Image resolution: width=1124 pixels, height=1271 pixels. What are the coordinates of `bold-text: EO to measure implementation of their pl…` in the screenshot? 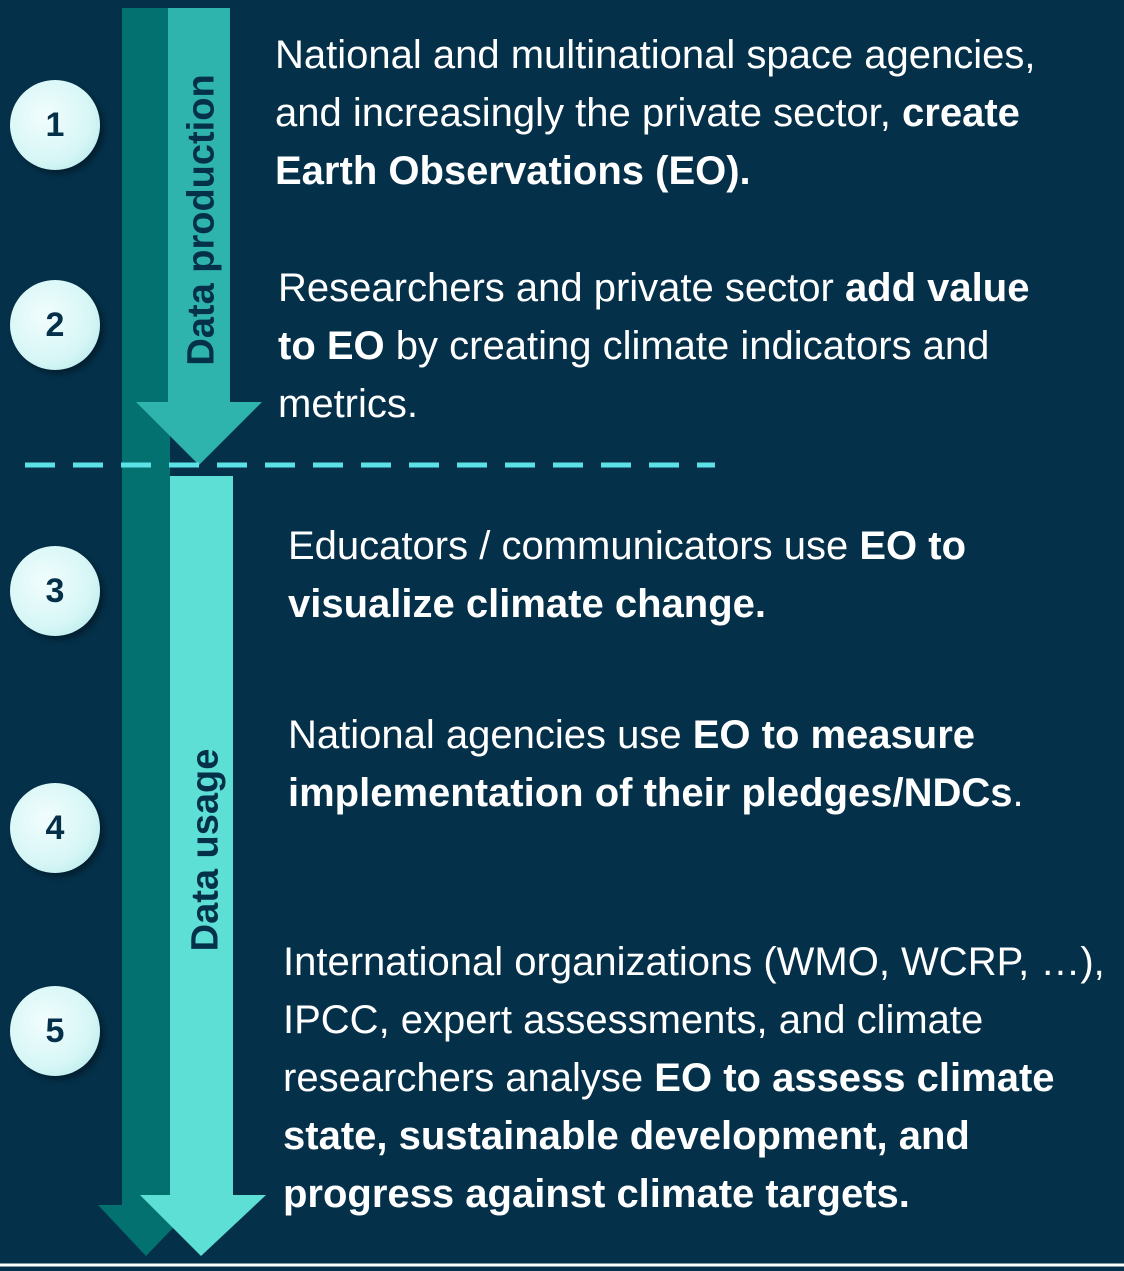 It's located at (650, 764).